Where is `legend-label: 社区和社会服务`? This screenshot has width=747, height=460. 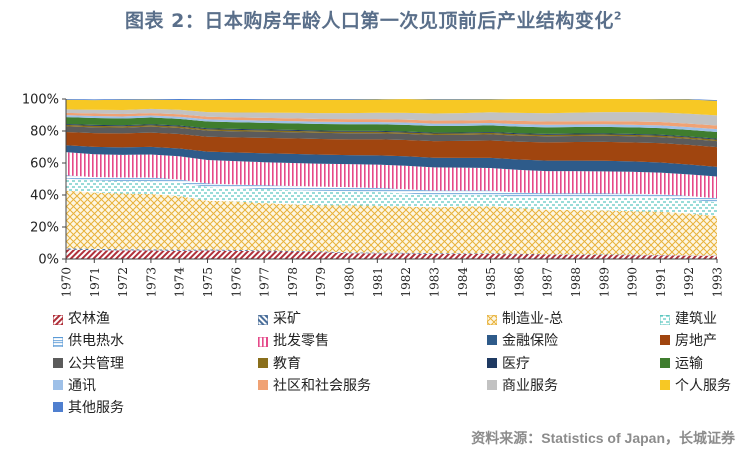 legend-label: 社区和社会服务 is located at coordinates (322, 385).